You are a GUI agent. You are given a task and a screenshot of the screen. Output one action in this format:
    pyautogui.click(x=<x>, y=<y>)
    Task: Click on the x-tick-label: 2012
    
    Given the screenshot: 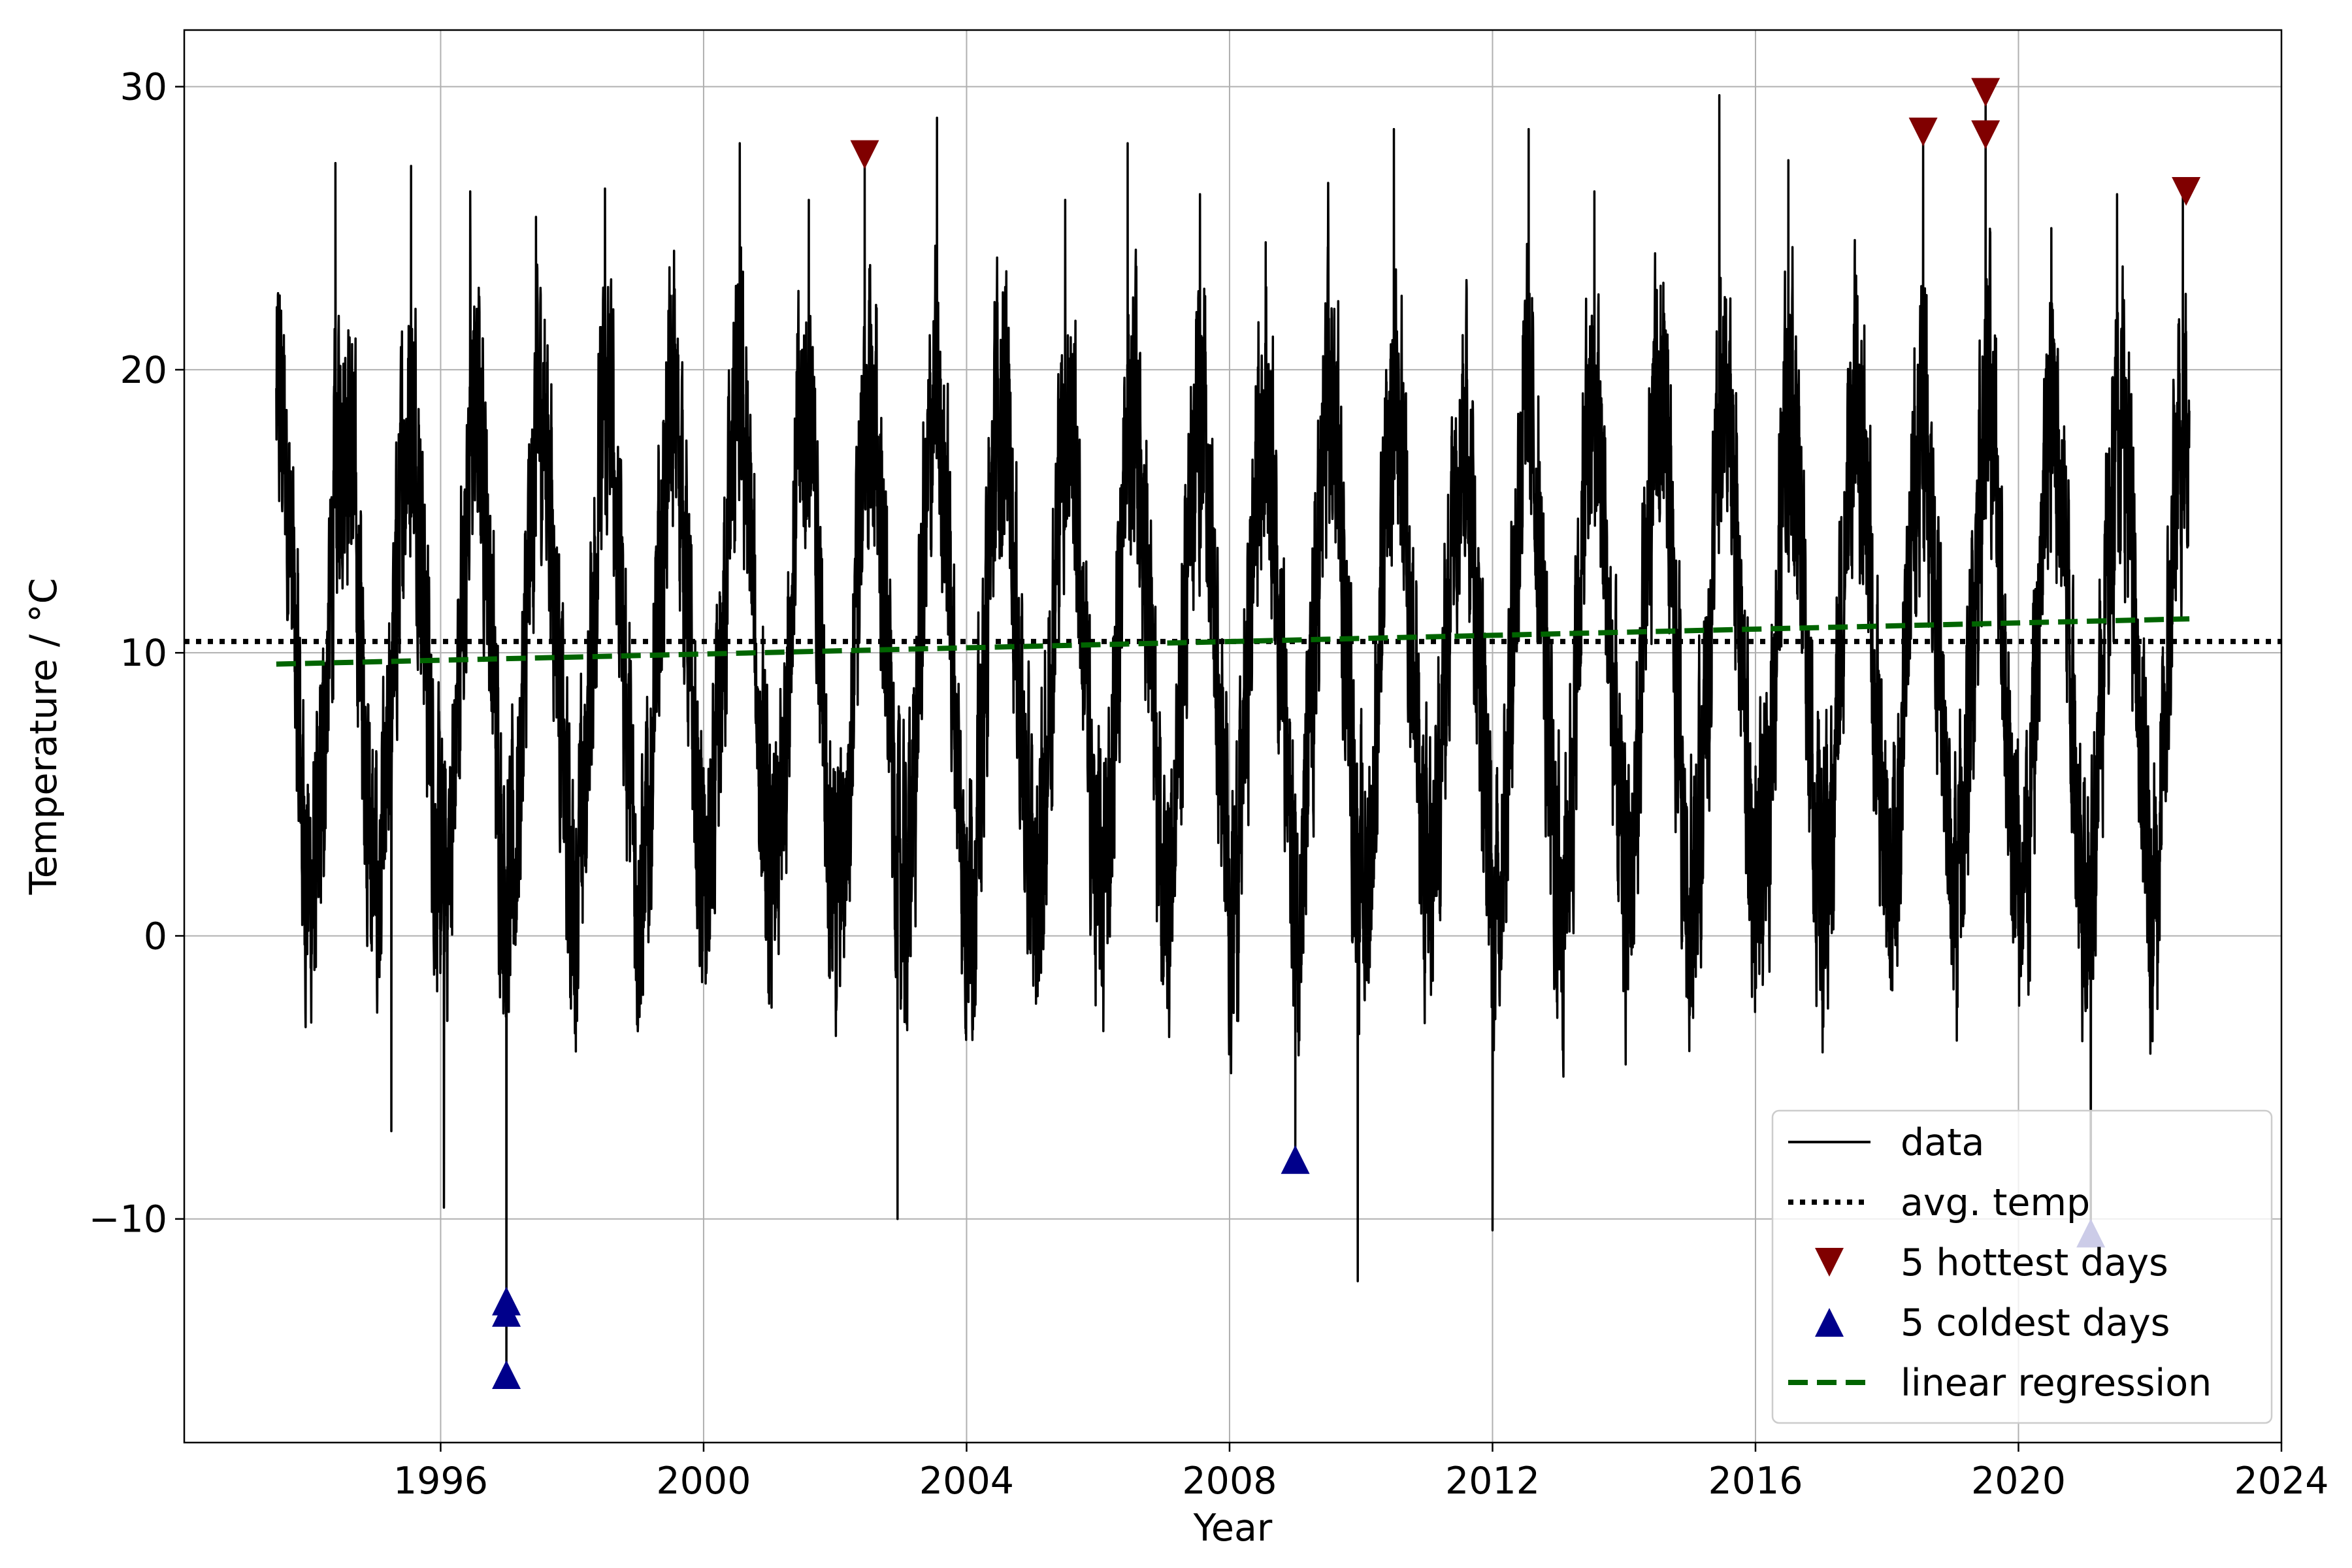 What is the action you would take?
    pyautogui.click(x=1492, y=1481)
    